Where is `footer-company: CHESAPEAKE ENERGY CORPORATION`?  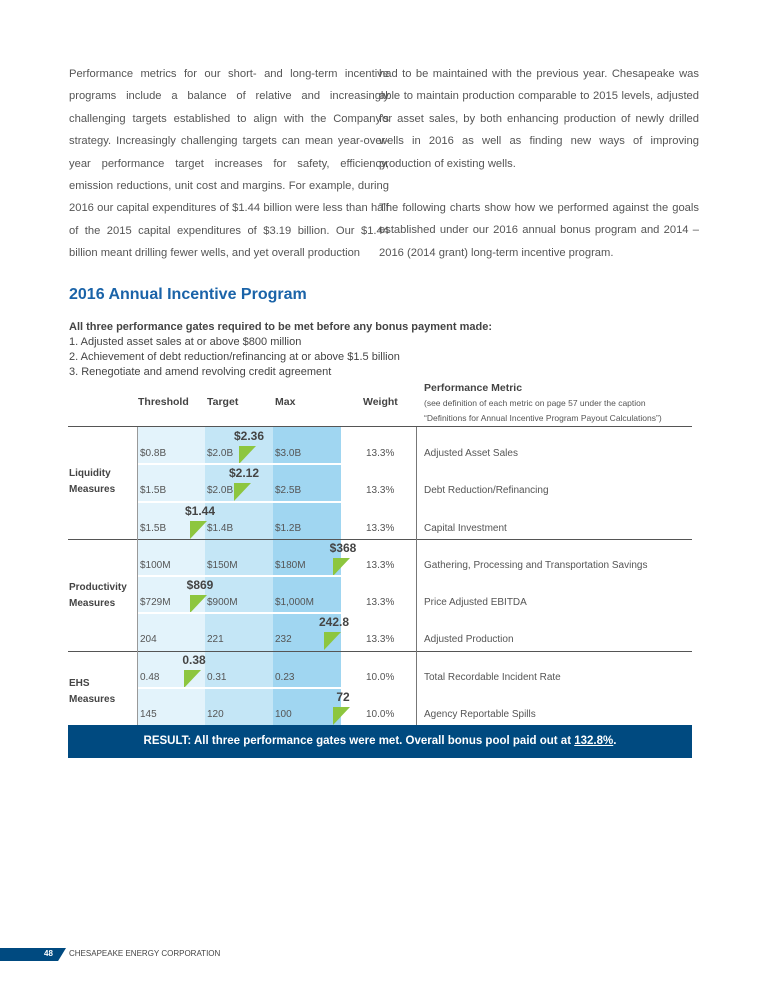
footer-company: CHESAPEAKE ENERGY CORPORATION is located at coordinates (145, 953).